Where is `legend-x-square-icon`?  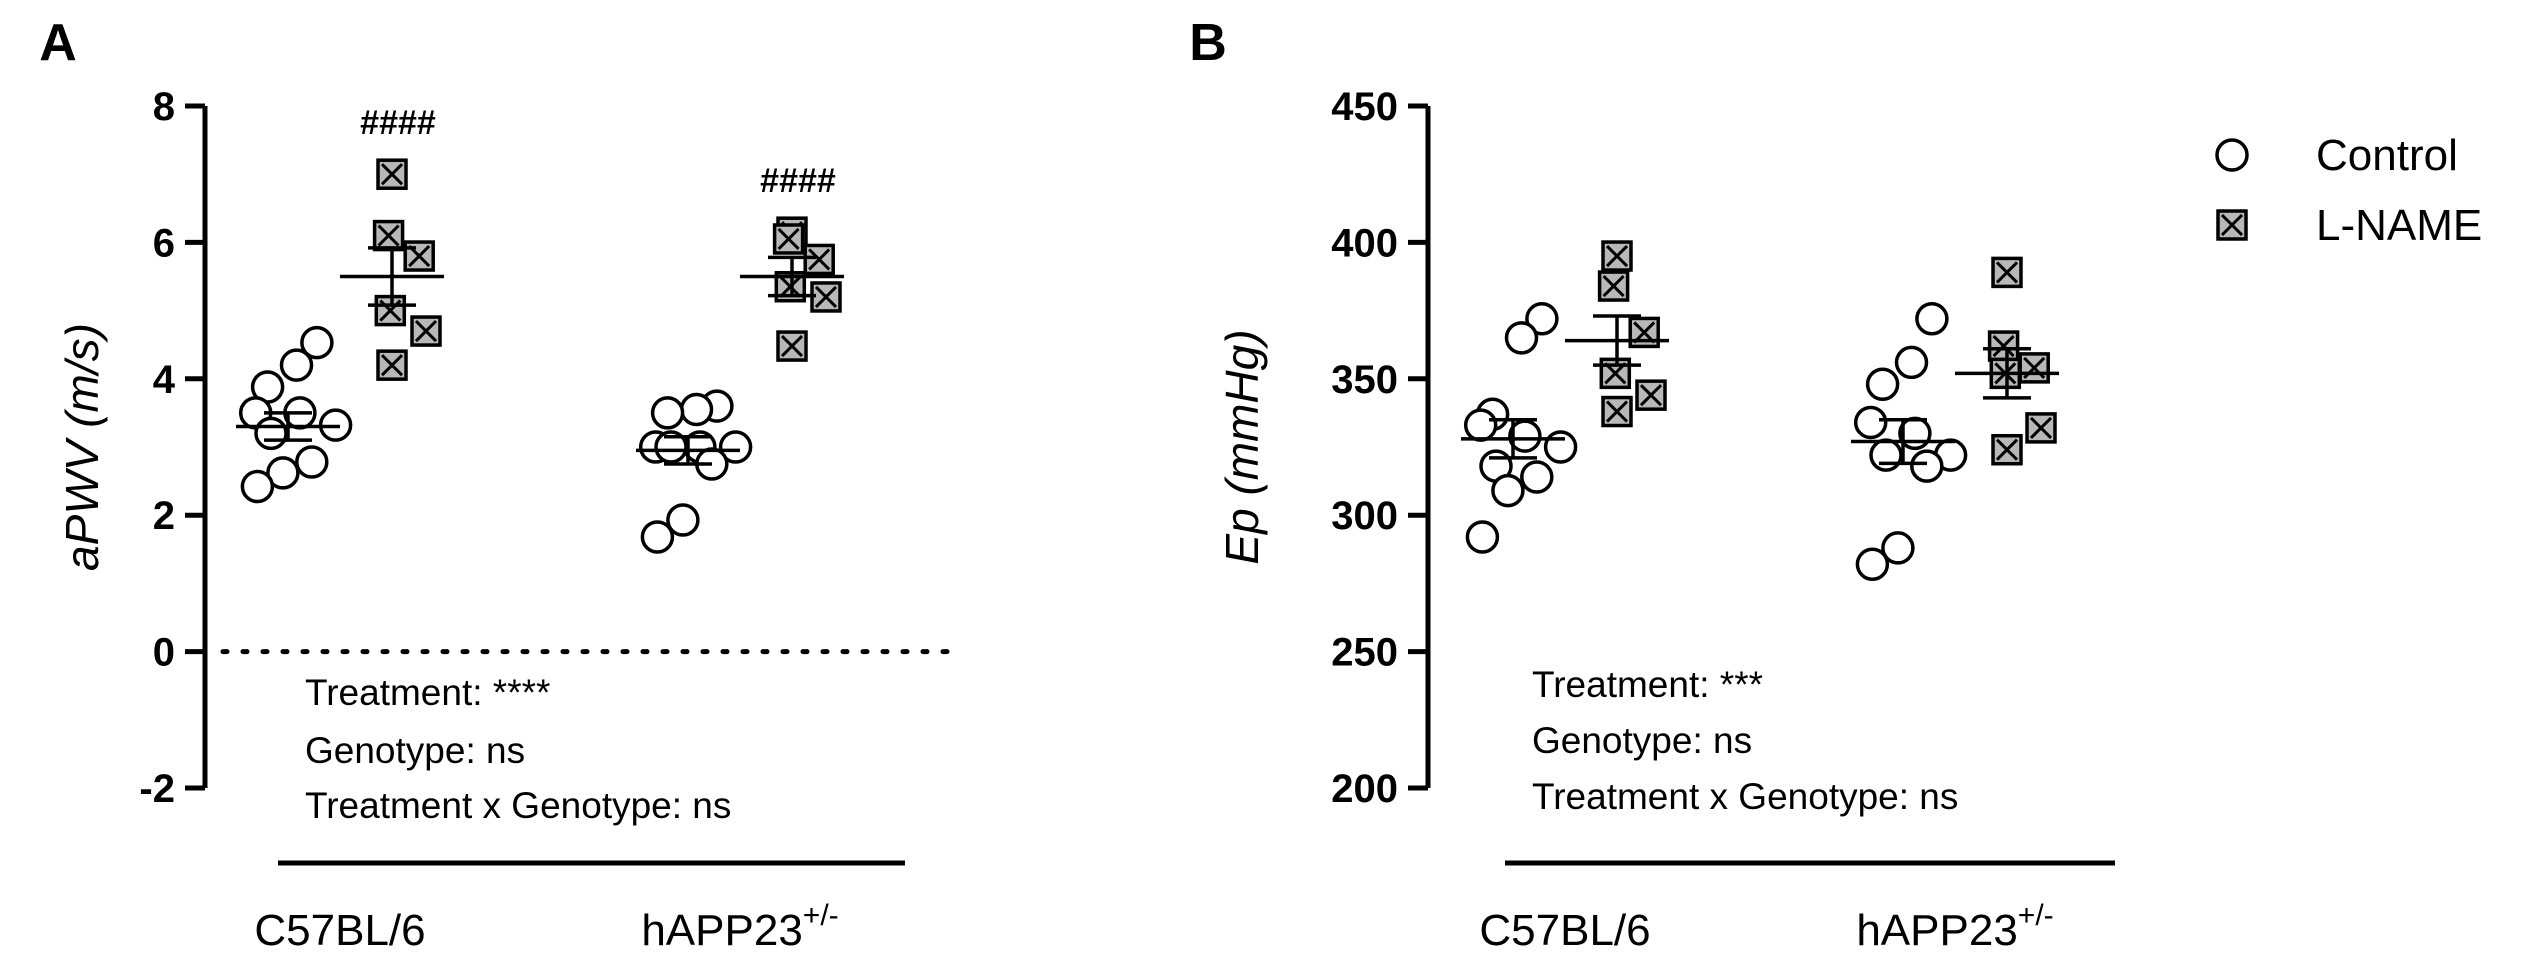 legend-x-square-icon is located at coordinates (2232, 225).